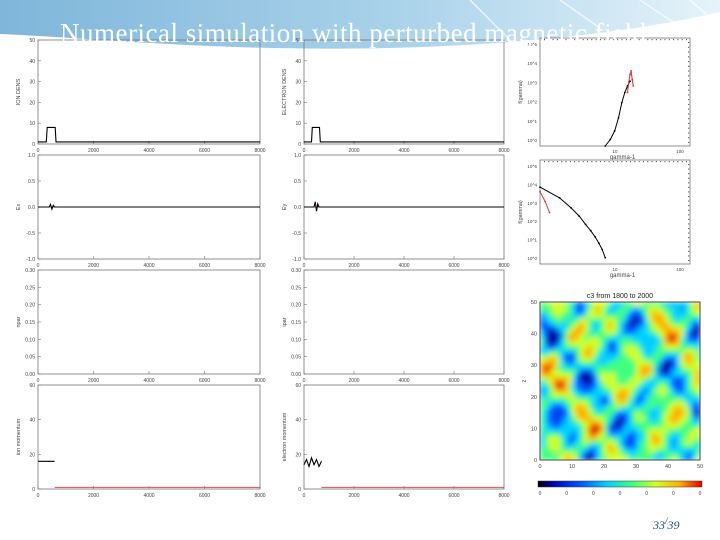 This screenshot has width=720, height=540. What do you see at coordinates (38, 266) in the screenshot?
I see `x-tick-label: 0` at bounding box center [38, 266].